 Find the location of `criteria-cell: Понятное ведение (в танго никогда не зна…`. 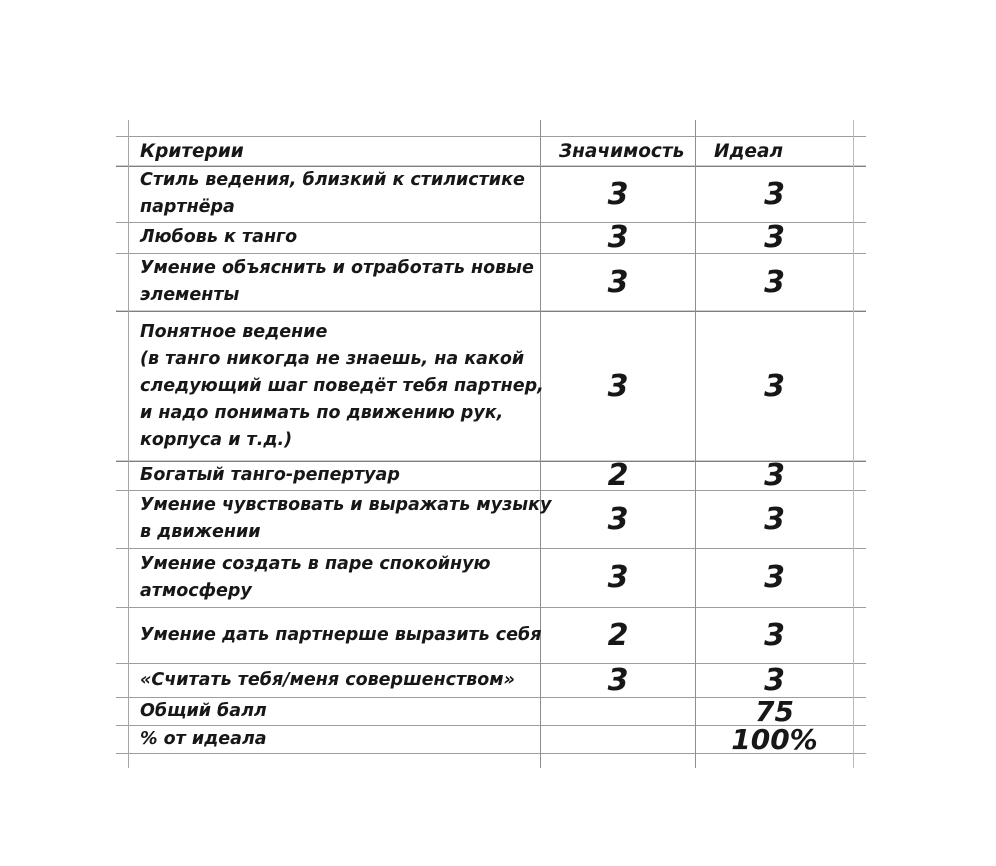

criteria-cell: Понятное ведение (в танго никогда не зна… is located at coordinates (342, 385).